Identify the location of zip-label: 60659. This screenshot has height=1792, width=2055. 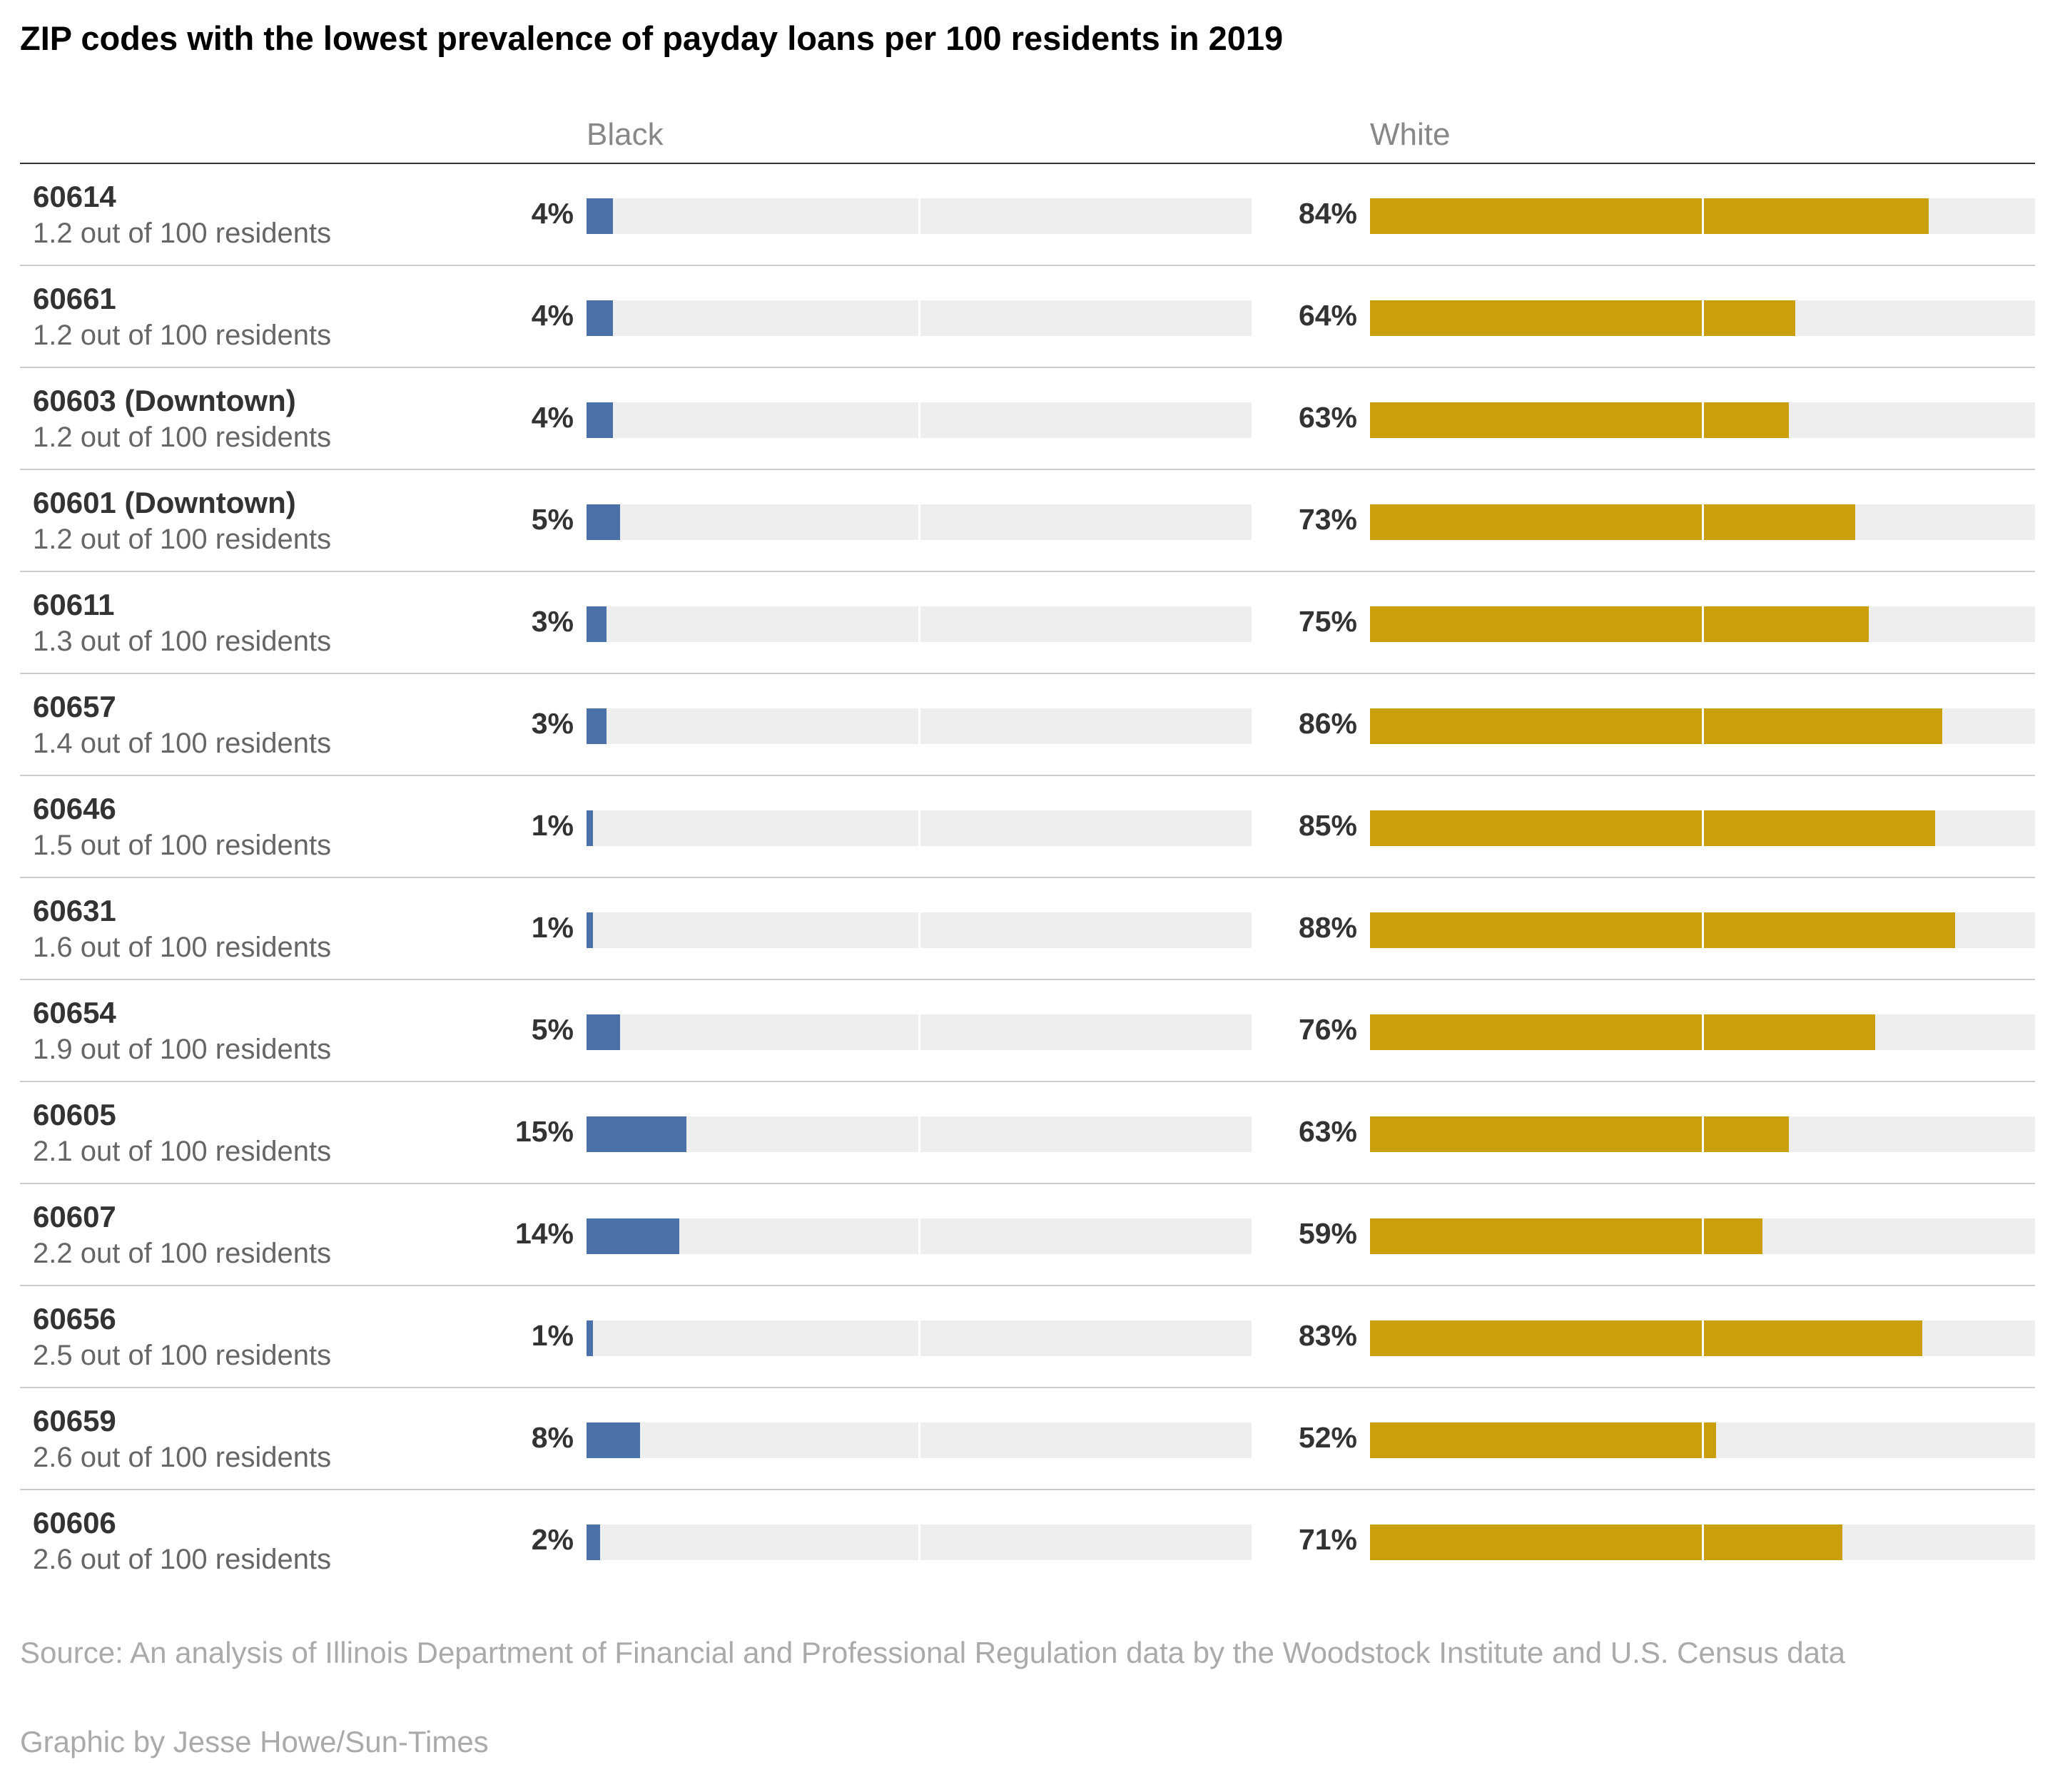
(74, 1420).